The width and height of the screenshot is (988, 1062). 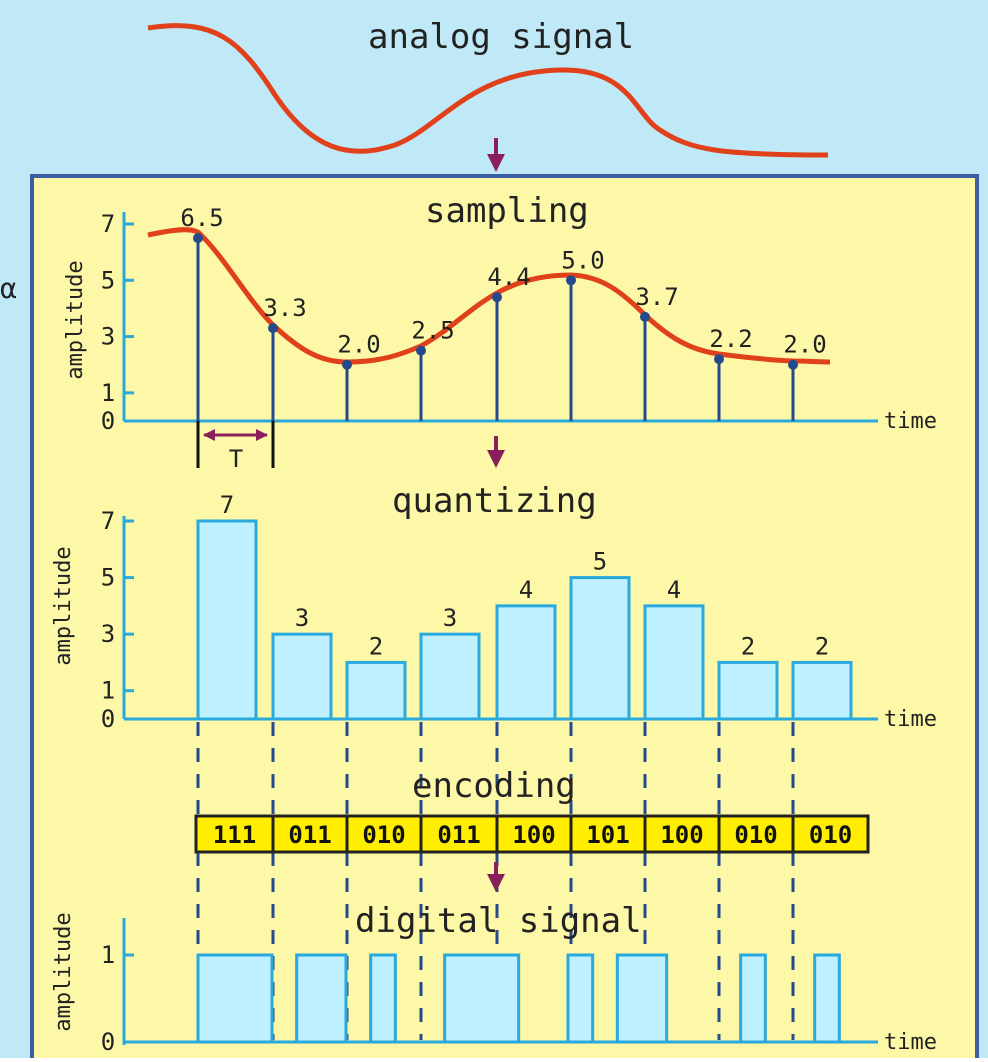 What do you see at coordinates (108, 393) in the screenshot?
I see `sampling-tick-label: 1` at bounding box center [108, 393].